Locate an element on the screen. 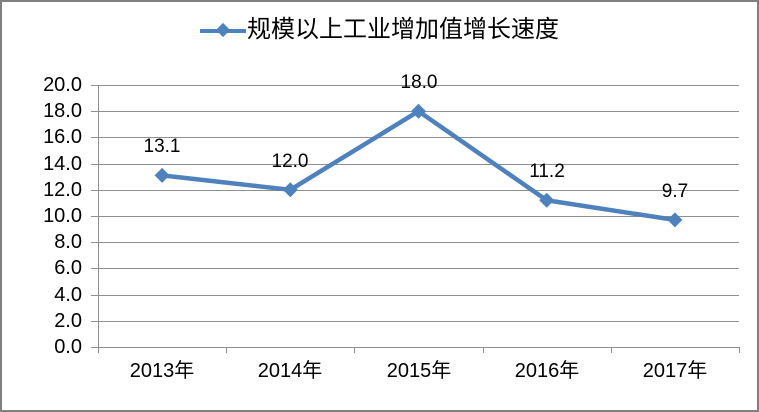 Image resolution: width=759 pixels, height=412 pixels. y-tick-label: 20.0 is located at coordinates (62, 85).